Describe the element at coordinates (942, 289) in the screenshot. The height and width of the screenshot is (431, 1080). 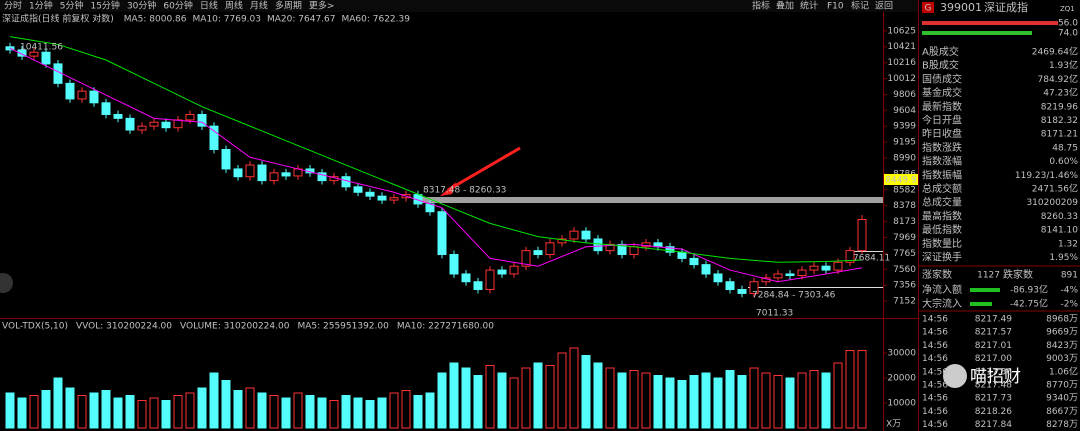
I see `flow-label: 净流入额` at that location.